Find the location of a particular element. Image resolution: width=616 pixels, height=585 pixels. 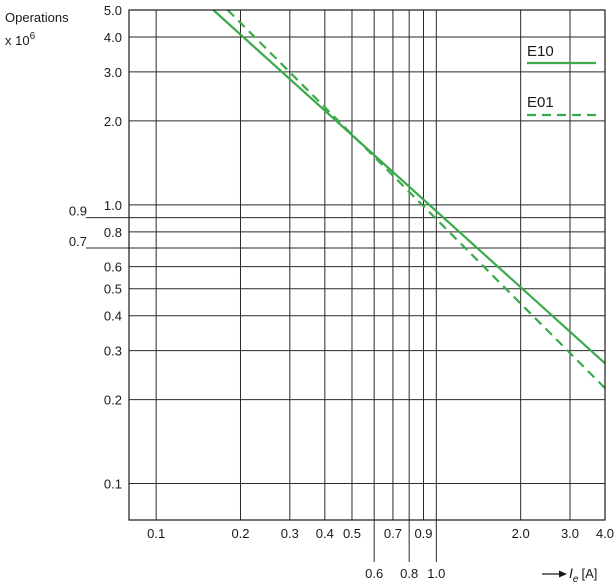

y-tick-label: 1.0 is located at coordinates (113, 205).